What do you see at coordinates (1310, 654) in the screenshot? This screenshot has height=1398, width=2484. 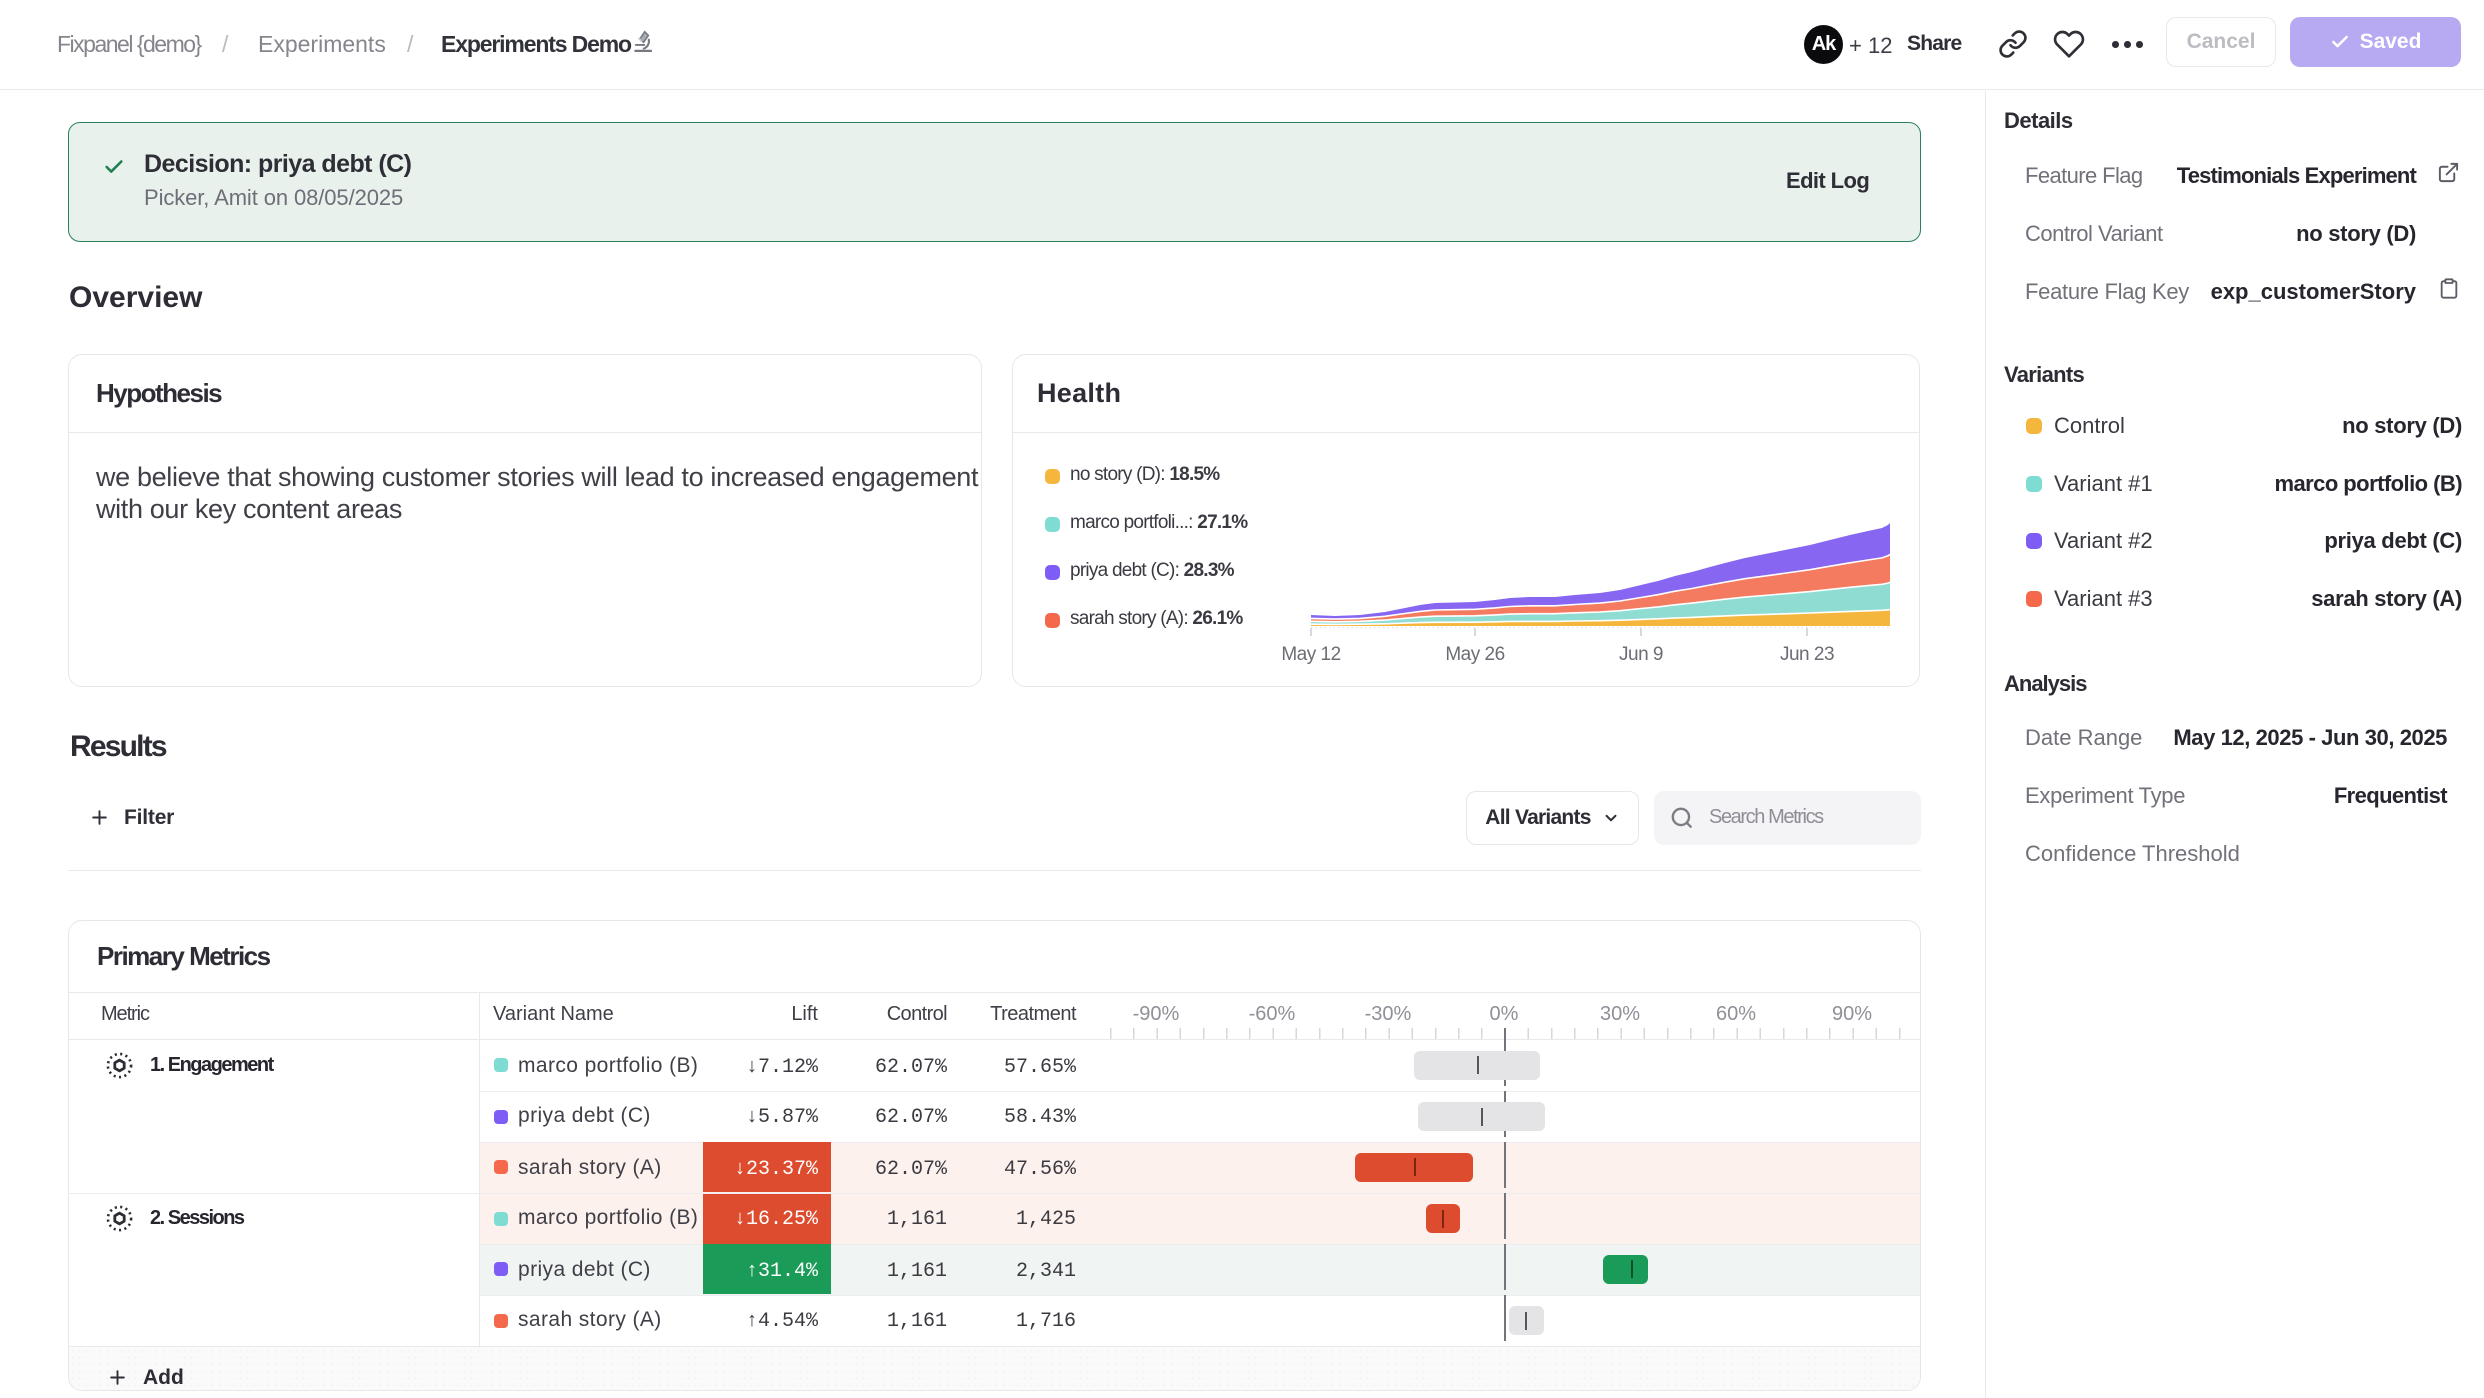 I see `svg-text: May 12` at bounding box center [1310, 654].